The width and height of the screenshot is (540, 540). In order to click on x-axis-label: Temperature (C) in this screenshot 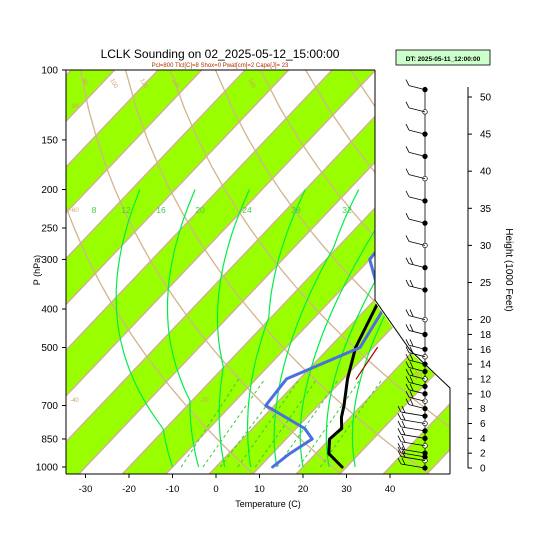, I will do `click(268, 504)`.